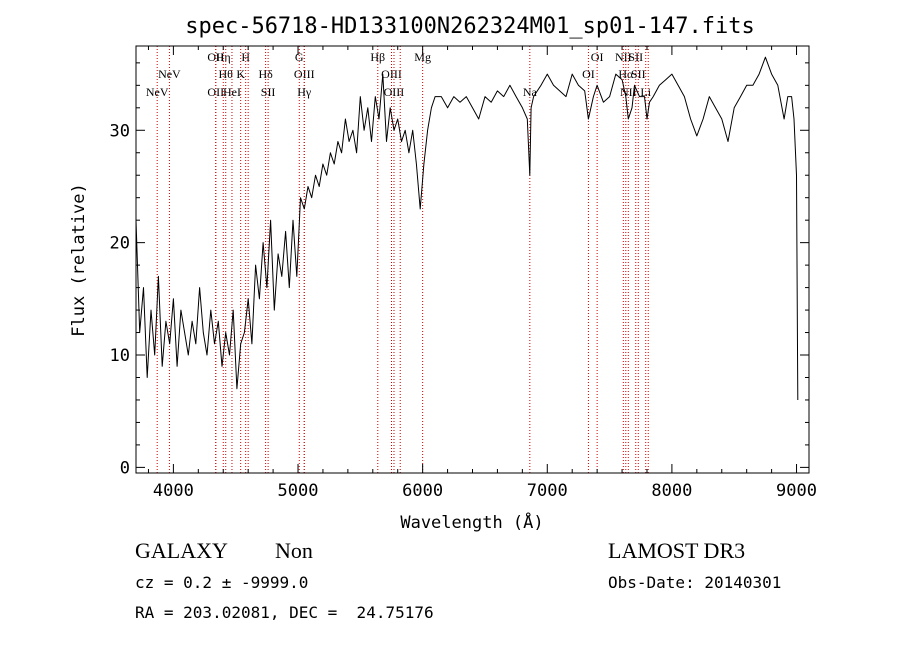  I want to click on line-marker-label: Na, so click(530, 92).